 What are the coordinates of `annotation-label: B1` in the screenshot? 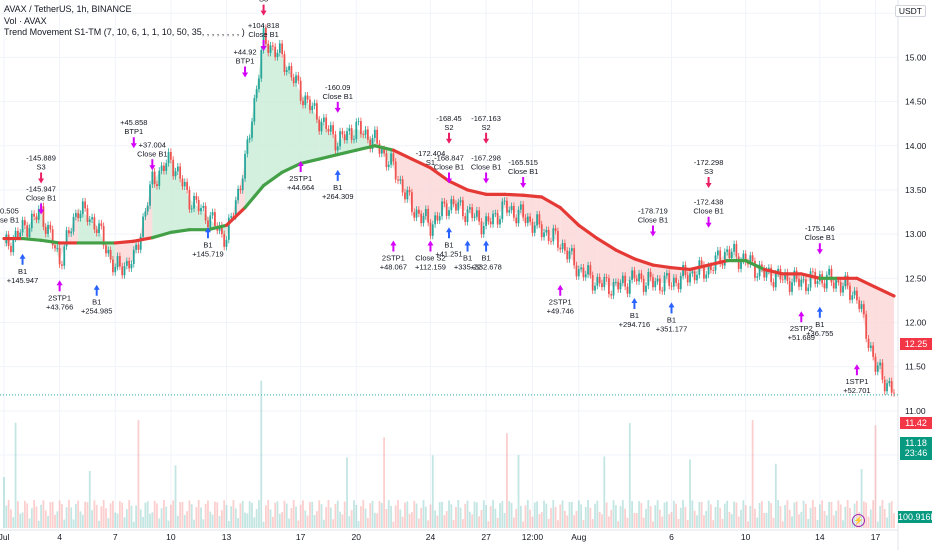 It's located at (22, 271).